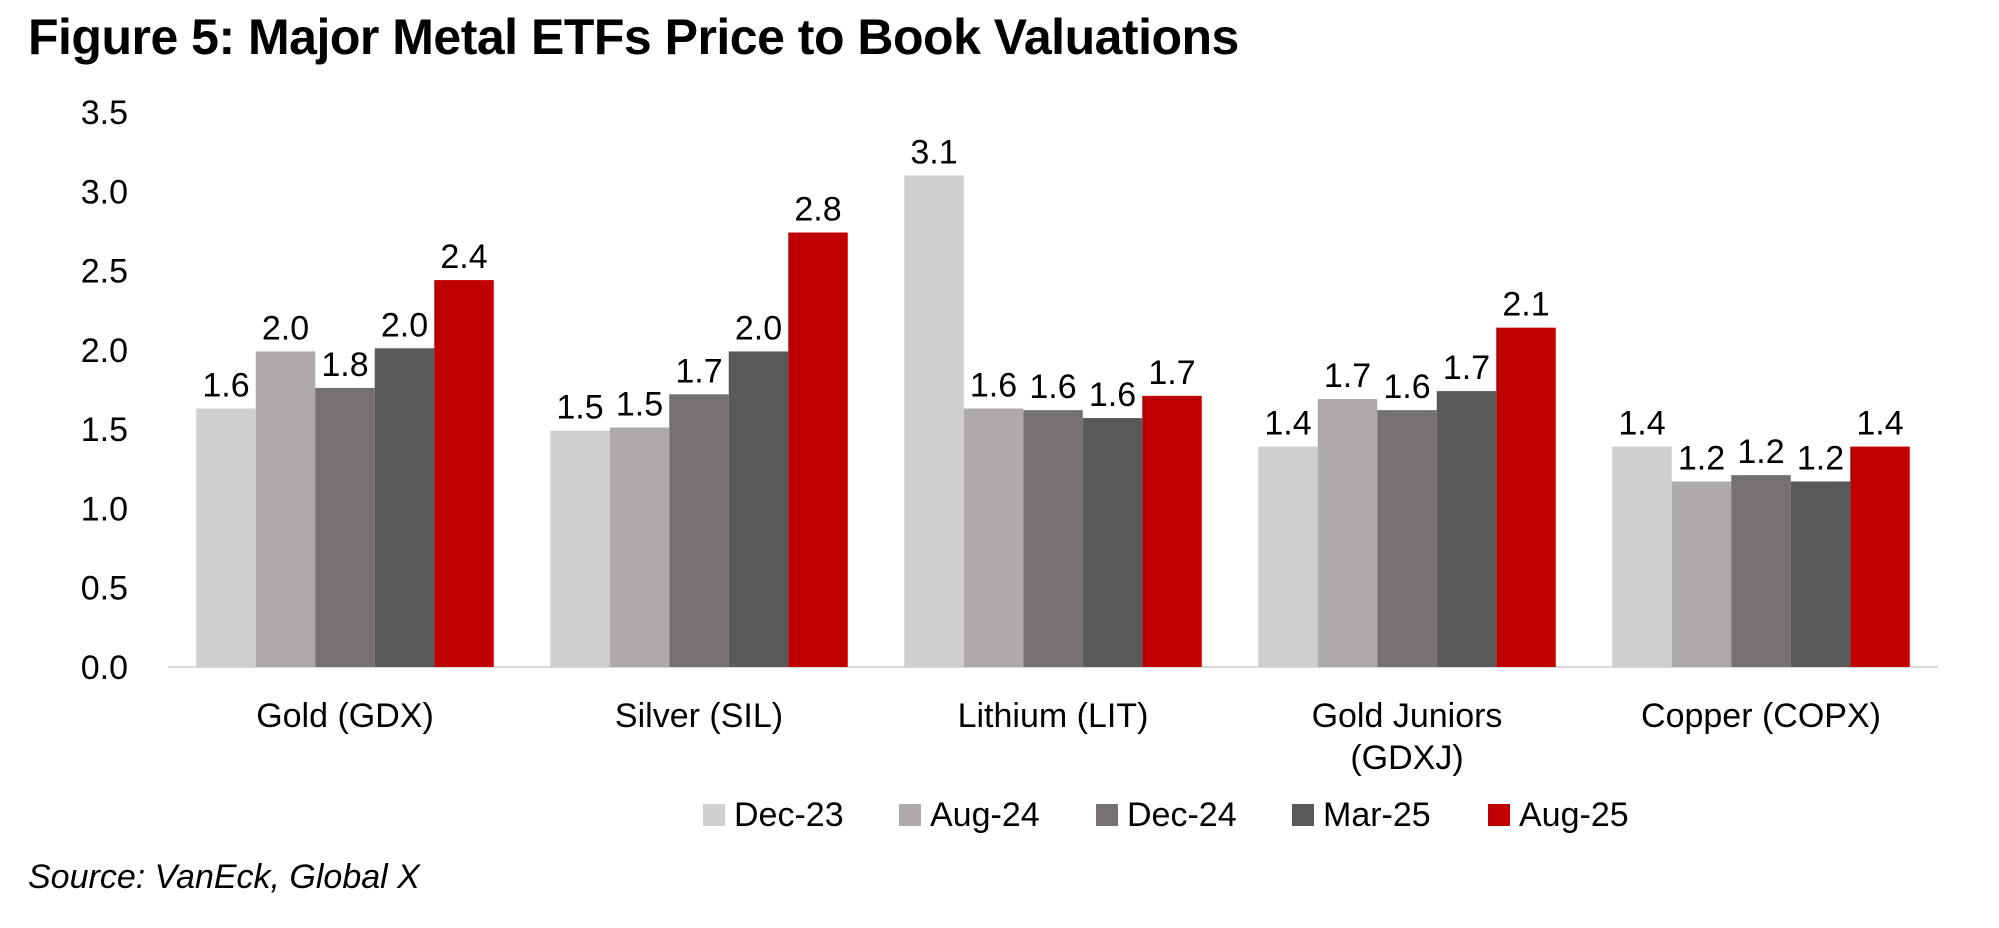 The width and height of the screenshot is (1999, 928). What do you see at coordinates (1172, 531) in the screenshot?
I see `bar-aug-25-lithium-lit` at bounding box center [1172, 531].